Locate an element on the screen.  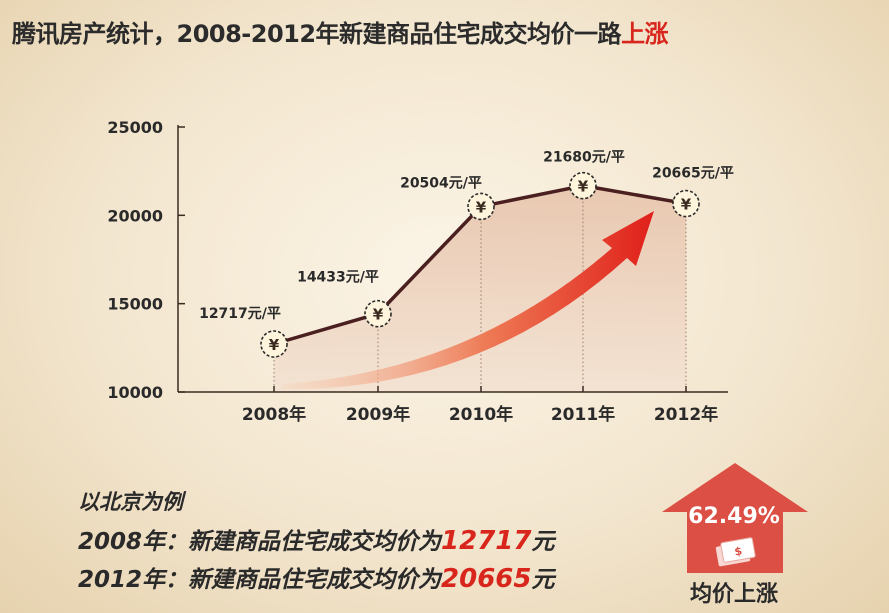
y-tick-label-1: 15000 is located at coordinates (135, 304).